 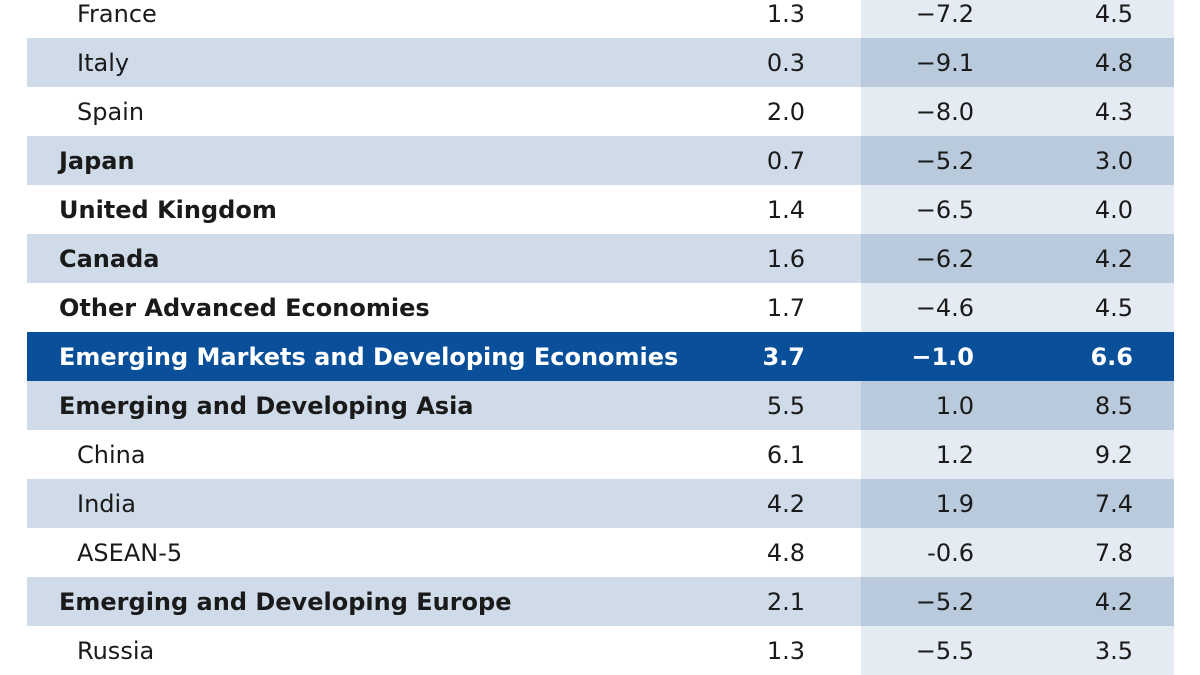 I want to click on row-label: Russia, so click(x=116, y=650).